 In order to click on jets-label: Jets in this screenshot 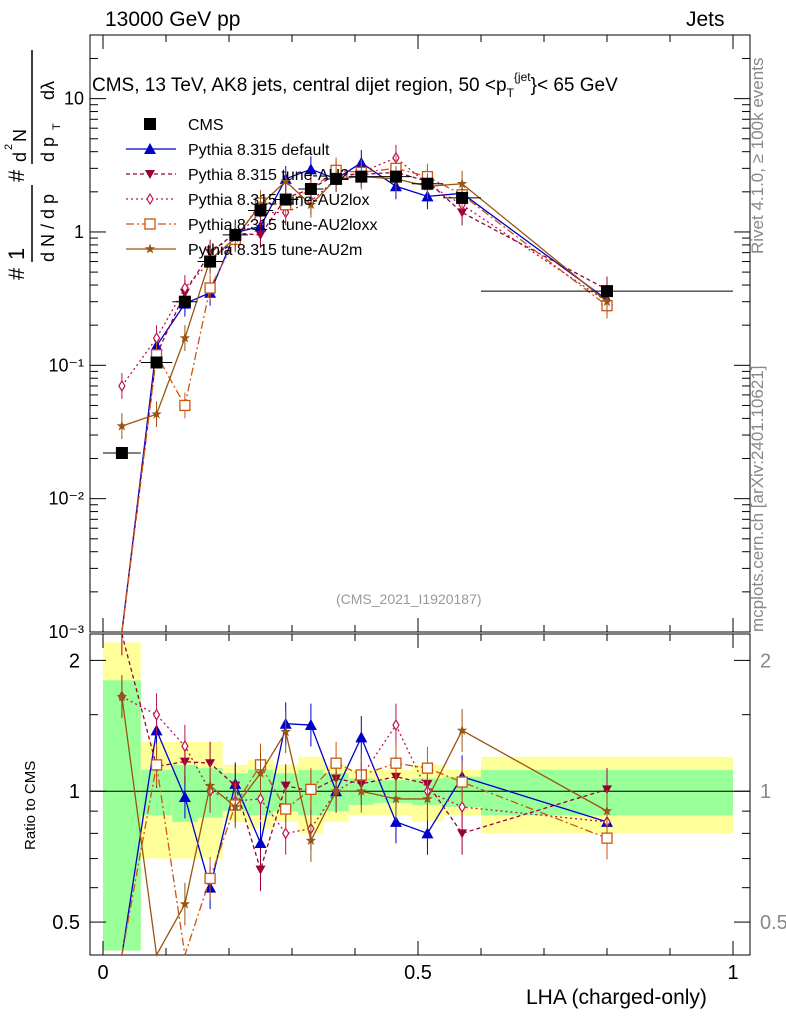, I will do `click(705, 19)`.